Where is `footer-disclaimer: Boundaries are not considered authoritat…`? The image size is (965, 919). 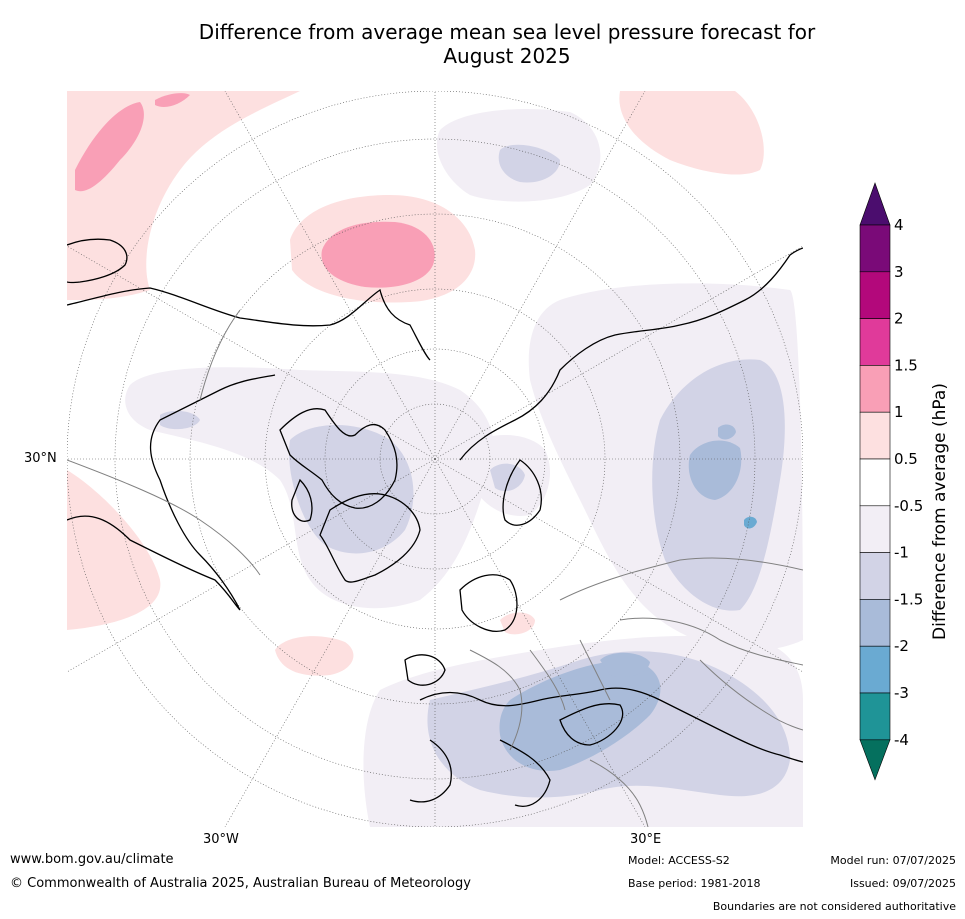 footer-disclaimer: Boundaries are not considered authoritat… is located at coordinates (834, 906).